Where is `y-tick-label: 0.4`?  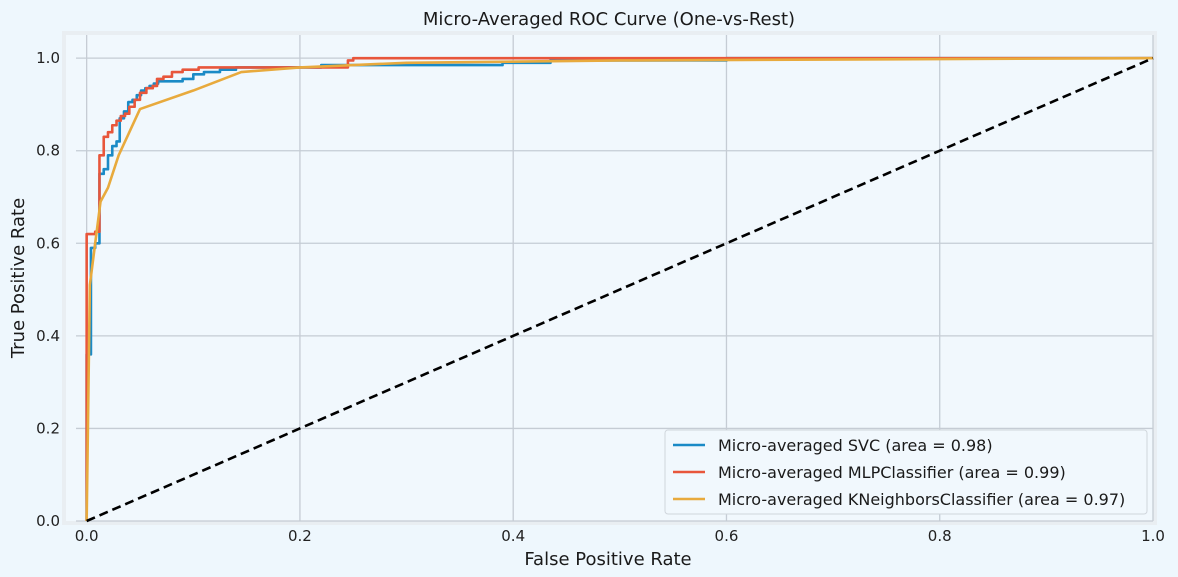
y-tick-label: 0.4 is located at coordinates (48, 336).